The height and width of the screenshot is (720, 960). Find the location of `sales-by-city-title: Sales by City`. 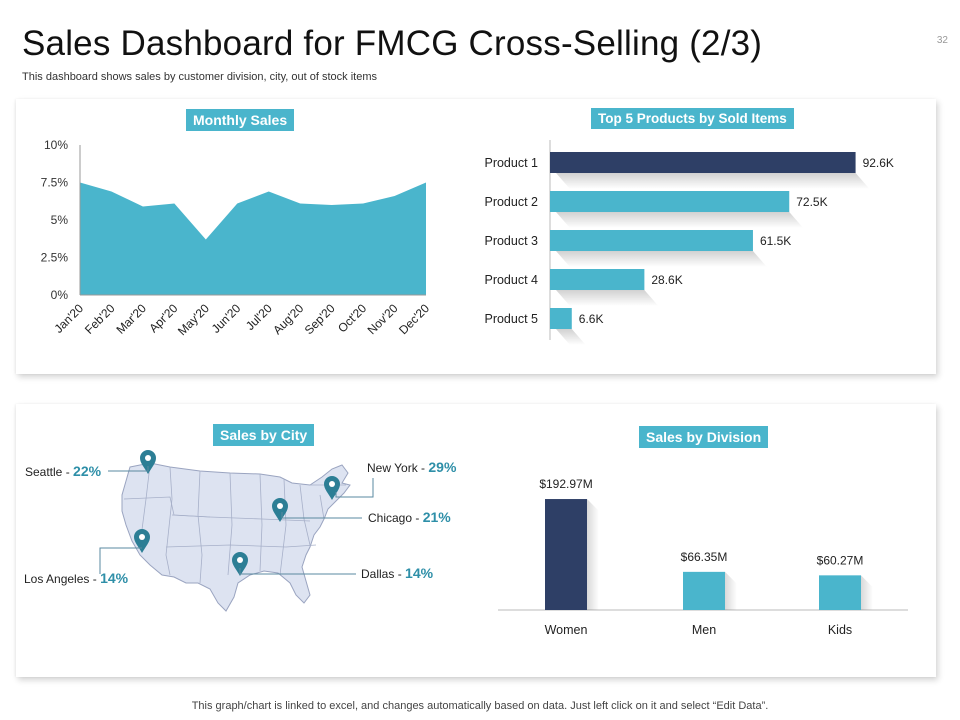

sales-by-city-title: Sales by City is located at coordinates (264, 435).